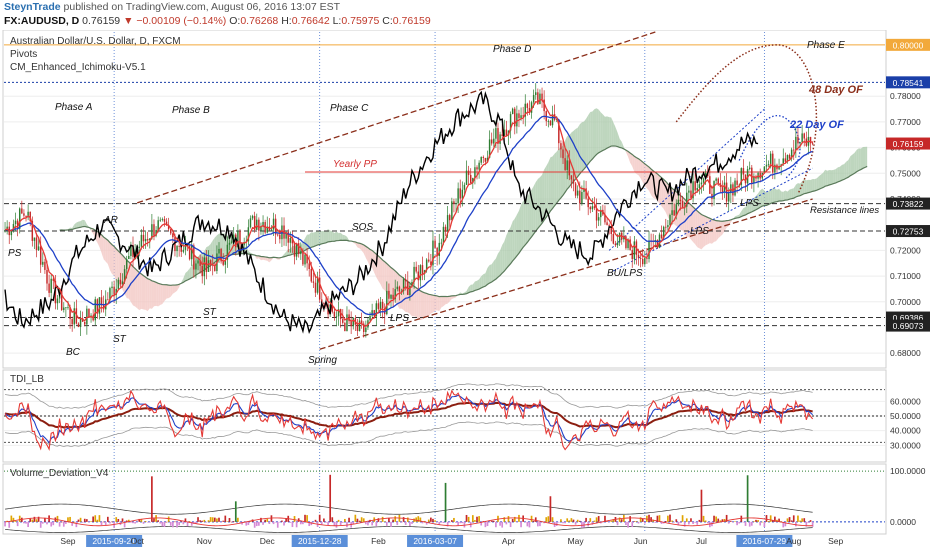  I want to click on symbol-label: FX:AUDUSD, D, so click(42, 21).